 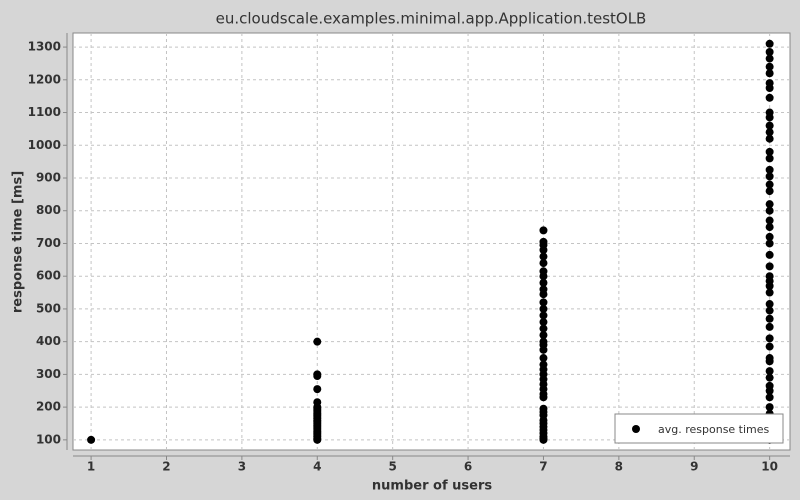 I want to click on x-axis-label: number of users, so click(x=432, y=486).